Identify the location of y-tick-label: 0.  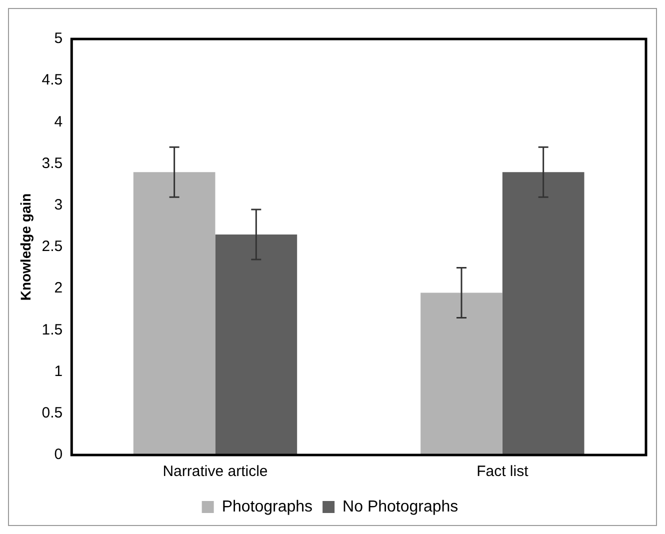
(58, 455).